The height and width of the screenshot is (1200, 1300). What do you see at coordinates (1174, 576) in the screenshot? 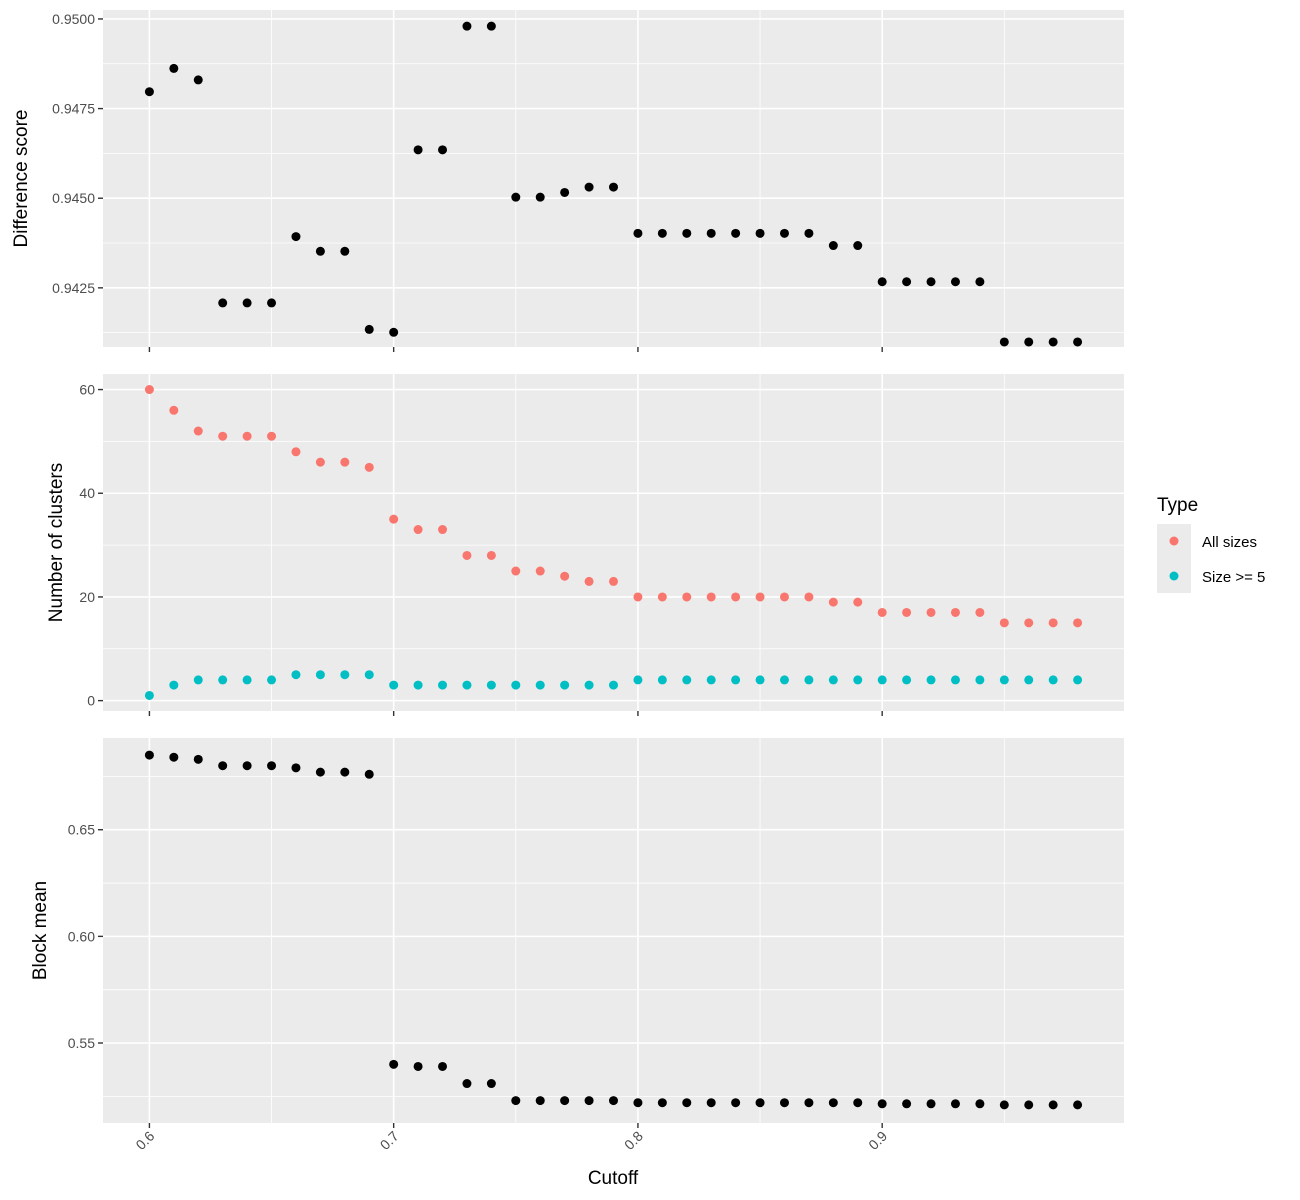
I see `legend-key` at bounding box center [1174, 576].